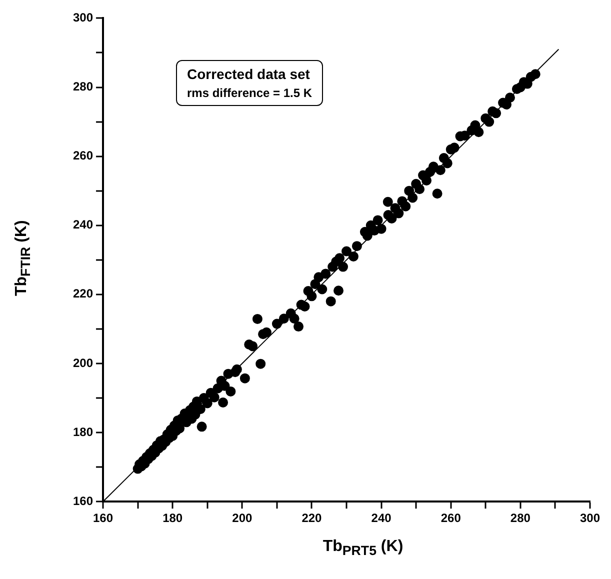 The width and height of the screenshot is (611, 579). I want to click on x-tick-label: 300, so click(590, 518).